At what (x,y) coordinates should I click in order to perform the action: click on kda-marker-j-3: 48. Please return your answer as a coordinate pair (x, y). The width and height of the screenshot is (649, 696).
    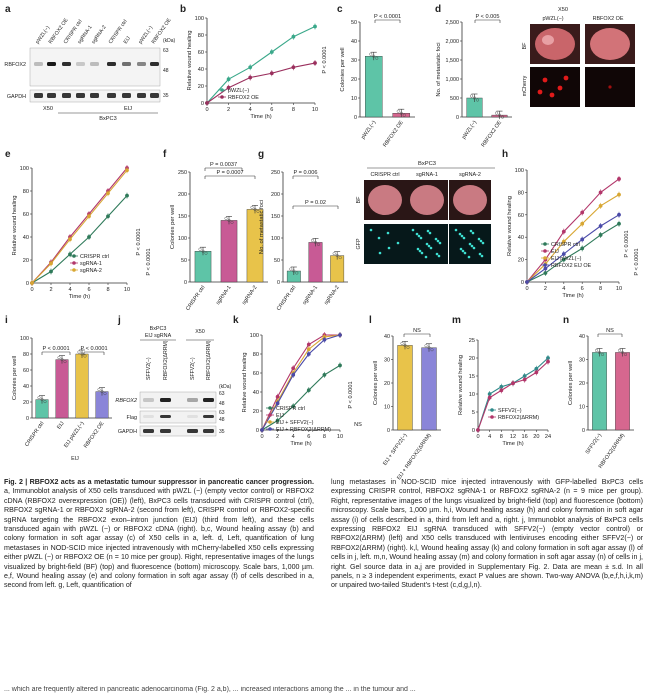
    Looking at the image, I should click on (222, 420).